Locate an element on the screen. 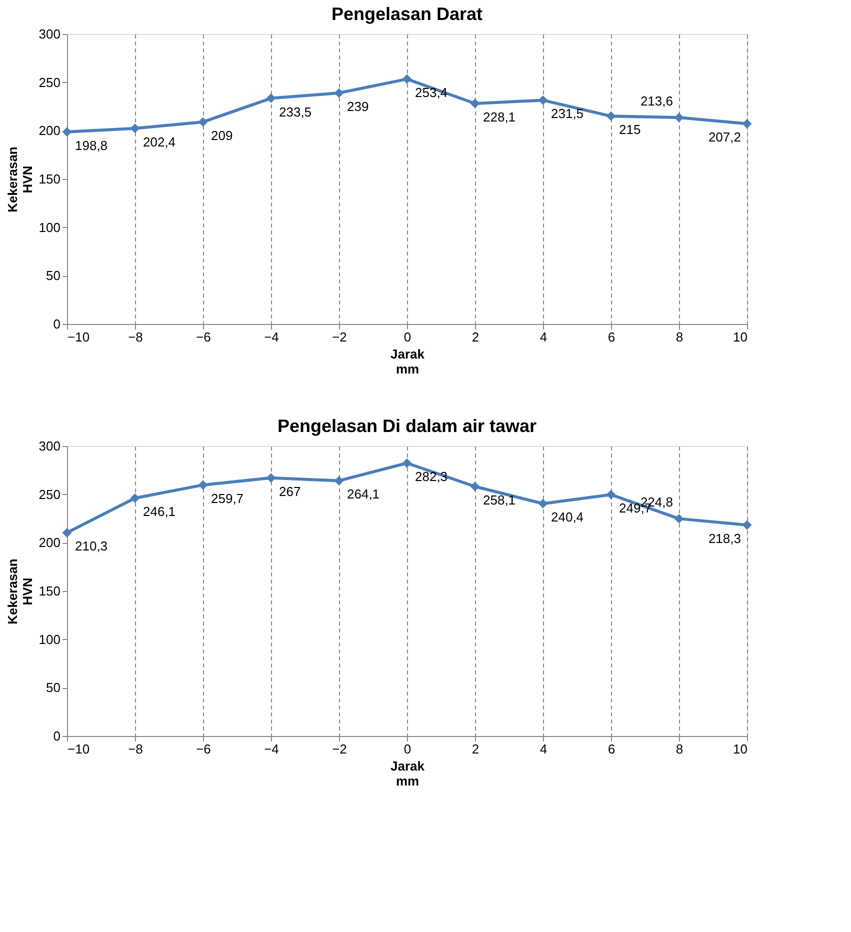 This screenshot has height=932, width=851. text: 258,1 is located at coordinates (499, 500).